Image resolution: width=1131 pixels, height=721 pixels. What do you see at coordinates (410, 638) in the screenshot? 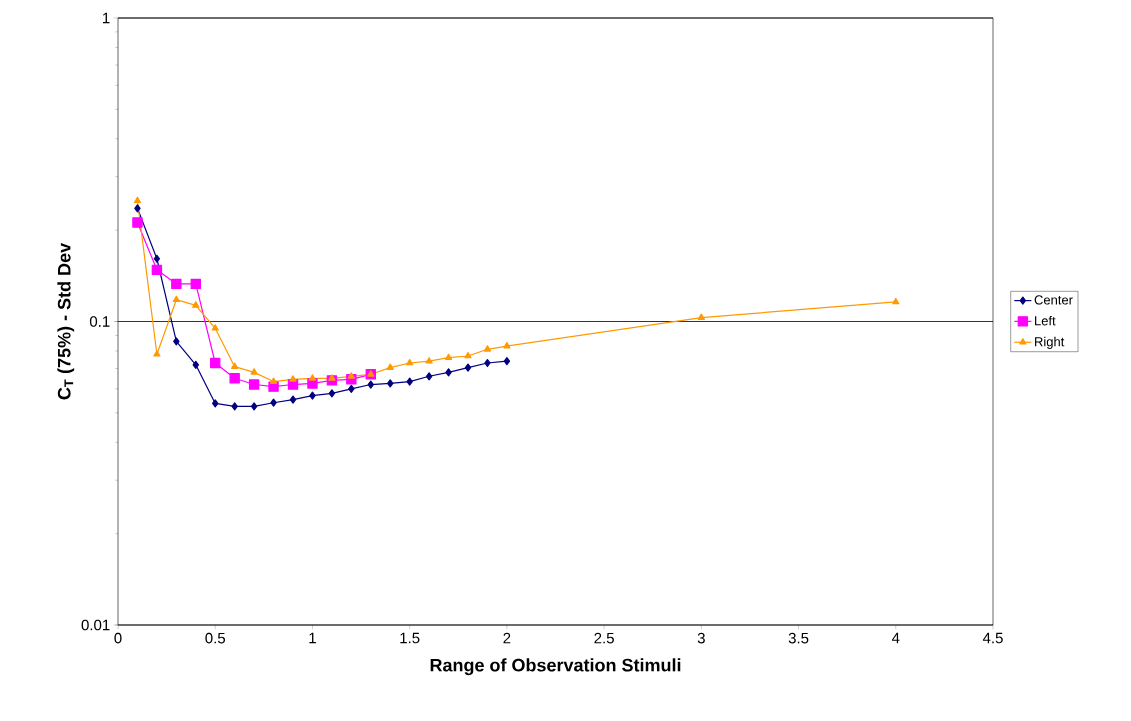
I see `x-tick-label: 1.5` at bounding box center [410, 638].